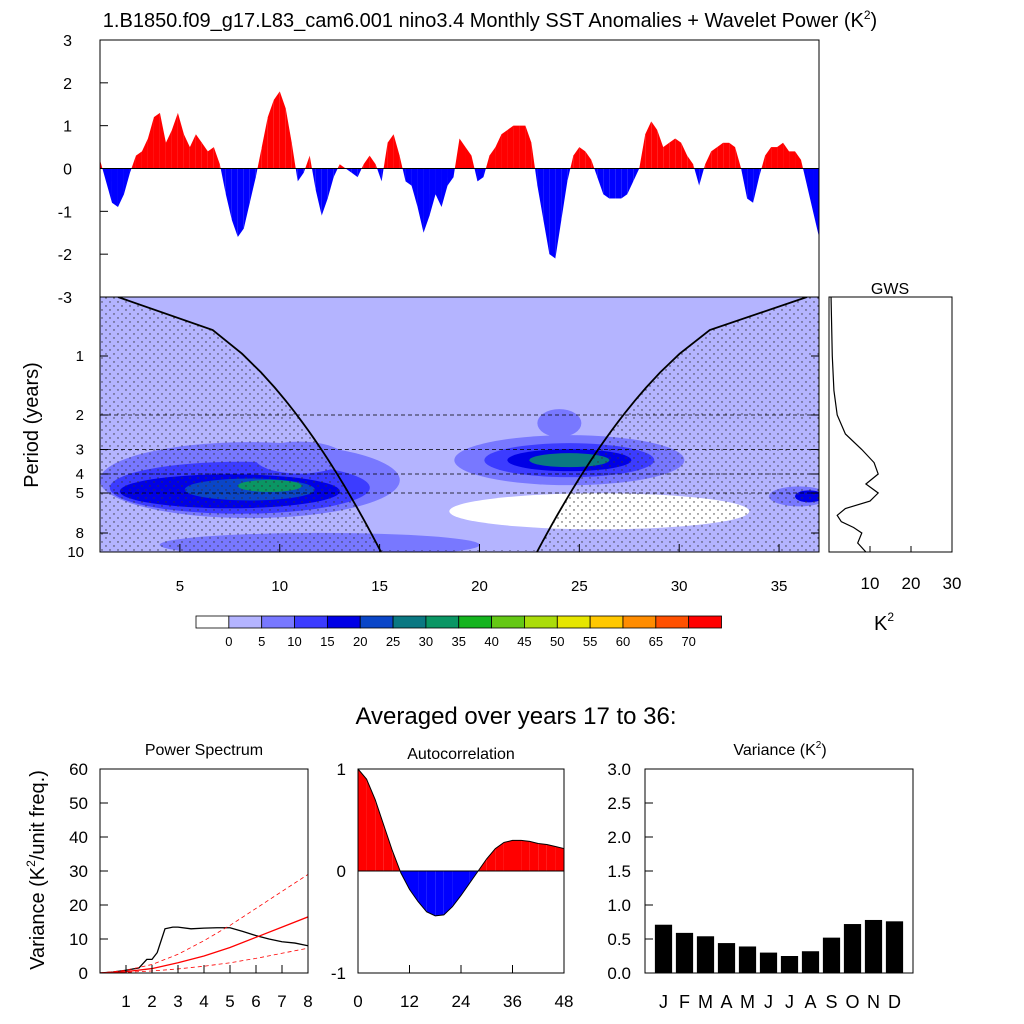 The height and width of the screenshot is (1024, 1024). I want to click on colorbar-label: 30, so click(426, 641).